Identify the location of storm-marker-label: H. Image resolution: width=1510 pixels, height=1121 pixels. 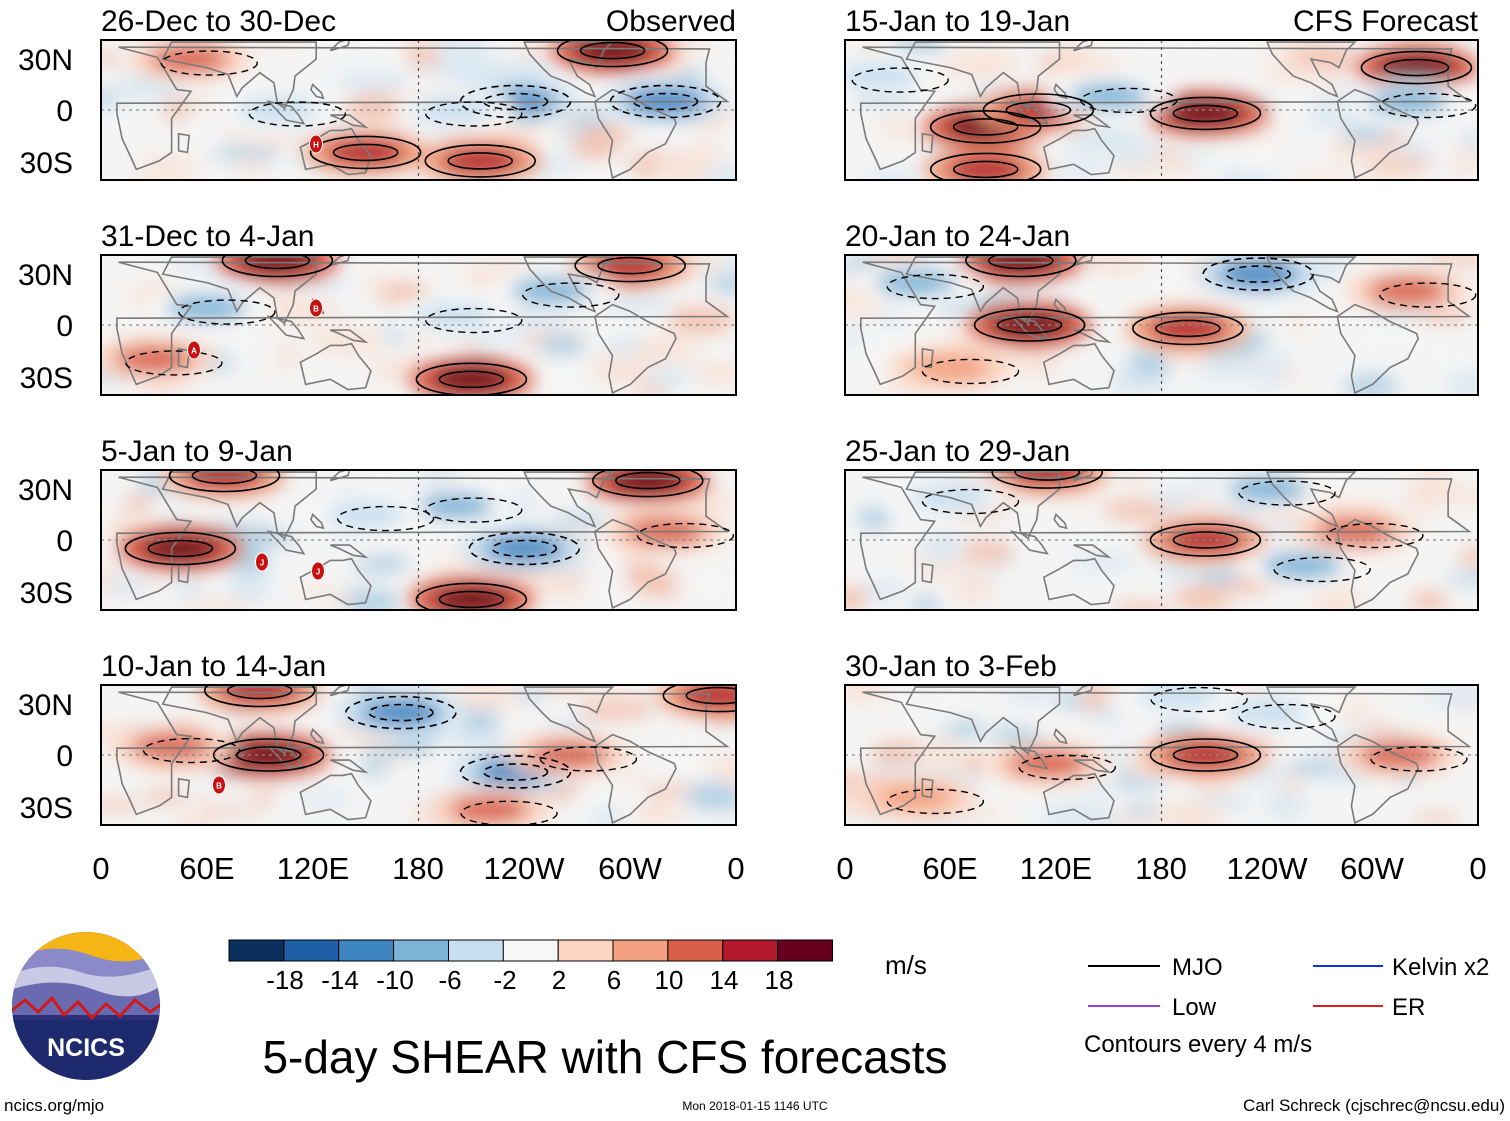
(316, 145).